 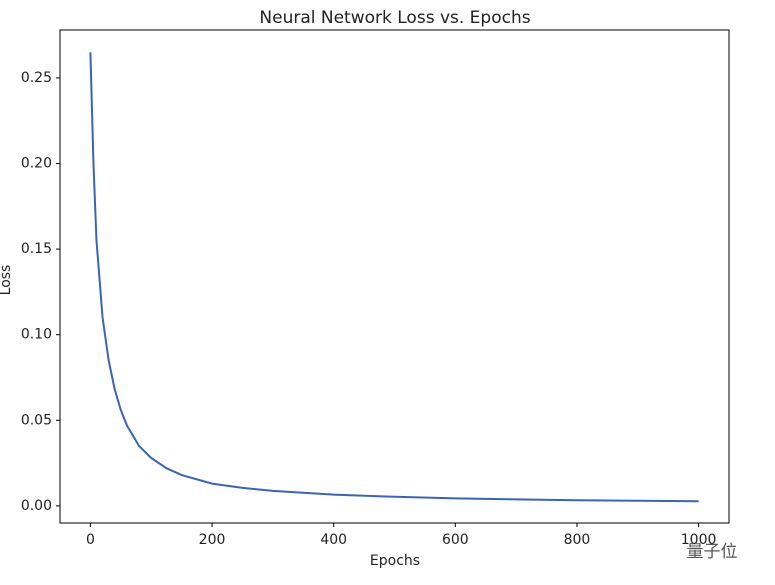 What do you see at coordinates (36, 420) in the screenshot?
I see `y-tick-label: 0.05` at bounding box center [36, 420].